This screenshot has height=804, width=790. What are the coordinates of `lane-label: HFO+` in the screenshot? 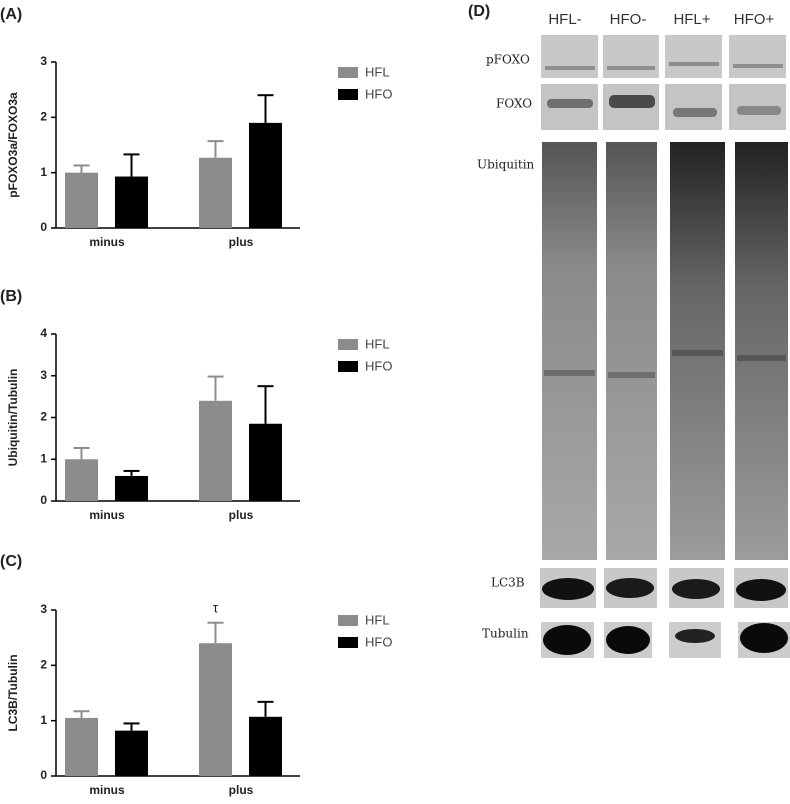 It's located at (754, 19).